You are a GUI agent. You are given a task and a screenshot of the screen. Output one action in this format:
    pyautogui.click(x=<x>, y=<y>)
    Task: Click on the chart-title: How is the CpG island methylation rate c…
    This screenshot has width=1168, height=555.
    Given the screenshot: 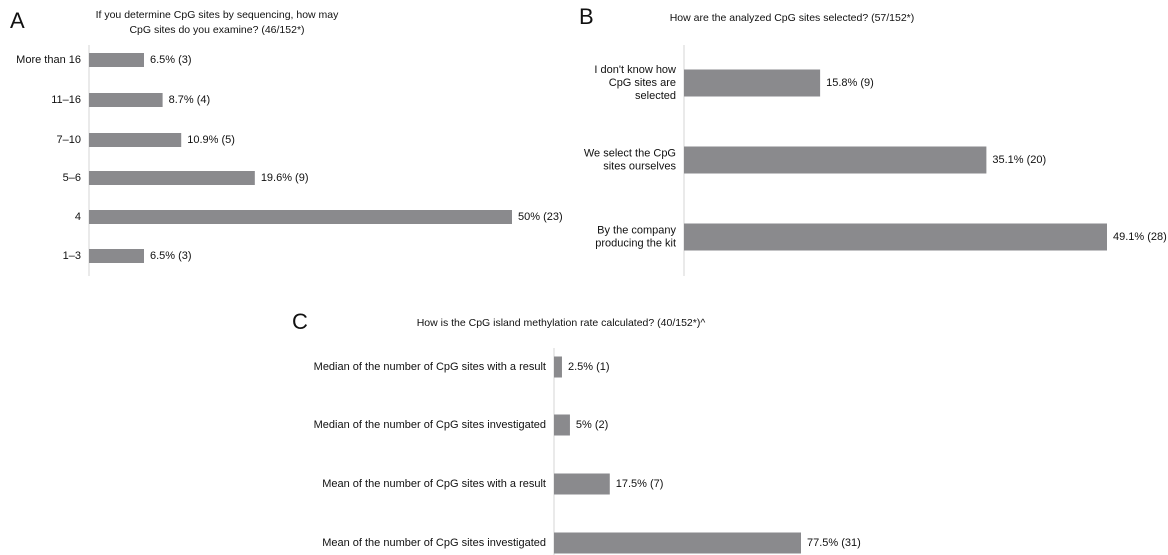 What is the action you would take?
    pyautogui.click(x=561, y=323)
    